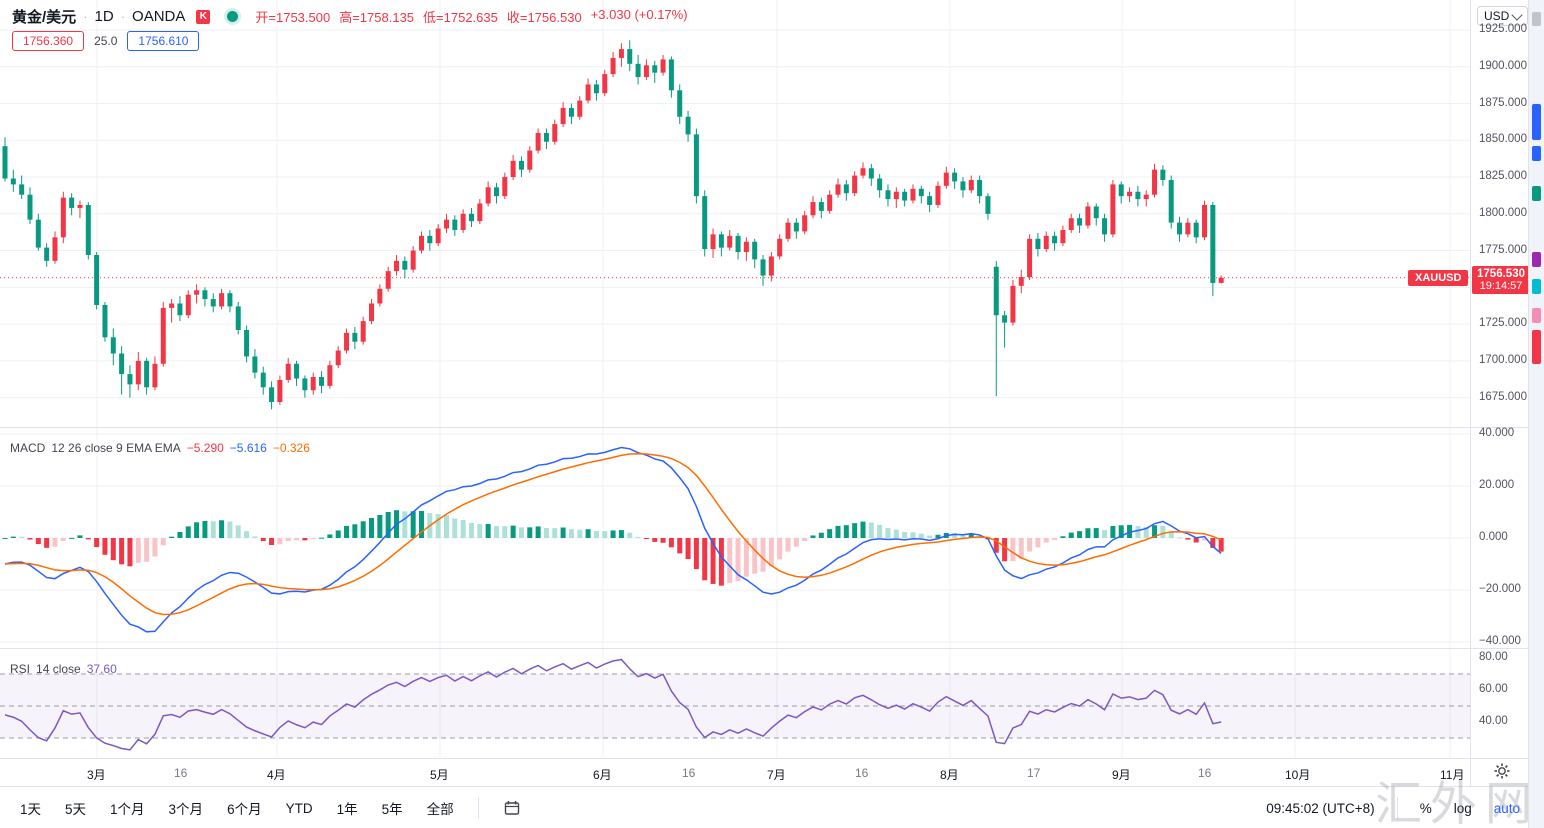  I want to click on time-axis-label: 7月, so click(776, 775).